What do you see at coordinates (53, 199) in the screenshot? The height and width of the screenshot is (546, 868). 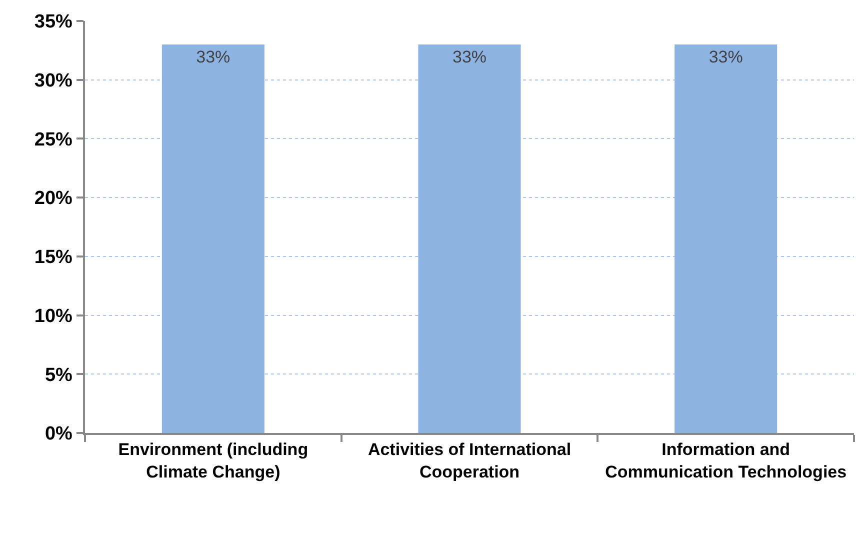 I see `y-tick-label: 20%` at bounding box center [53, 199].